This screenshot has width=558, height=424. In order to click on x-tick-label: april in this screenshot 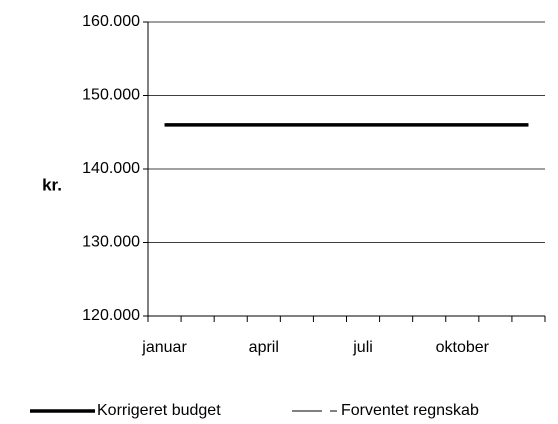, I will do `click(264, 347)`.